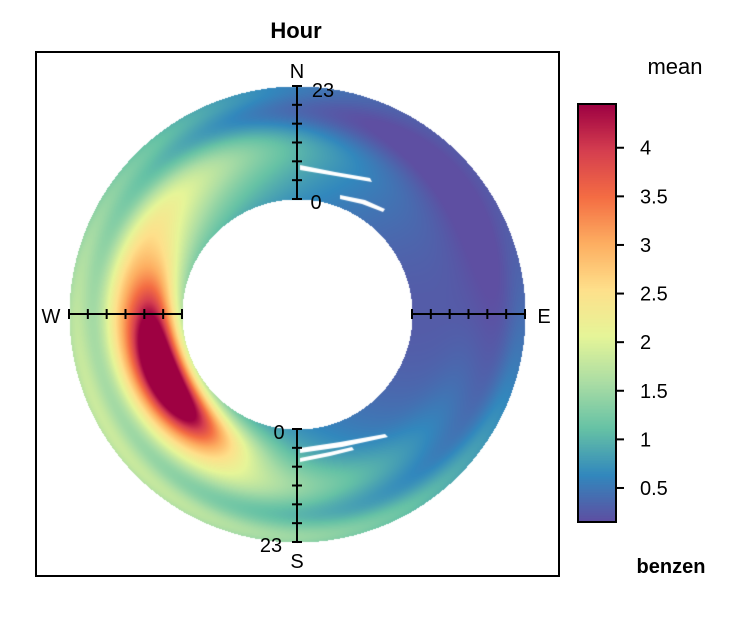  Describe the element at coordinates (654, 197) in the screenshot. I see `colorbar-tick-label: 3.5` at that location.